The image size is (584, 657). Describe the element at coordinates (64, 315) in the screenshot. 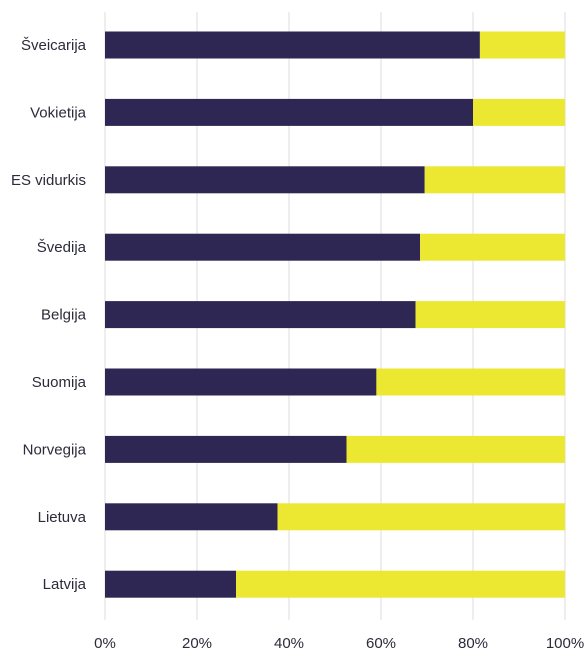

I see `category-label: Belgija` at that location.